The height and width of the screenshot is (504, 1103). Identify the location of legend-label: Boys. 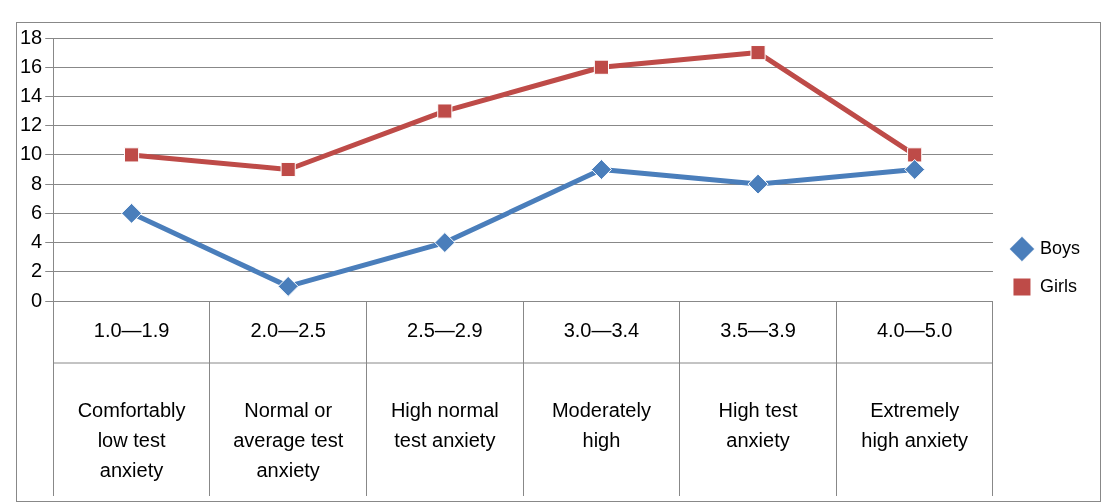
(1060, 247).